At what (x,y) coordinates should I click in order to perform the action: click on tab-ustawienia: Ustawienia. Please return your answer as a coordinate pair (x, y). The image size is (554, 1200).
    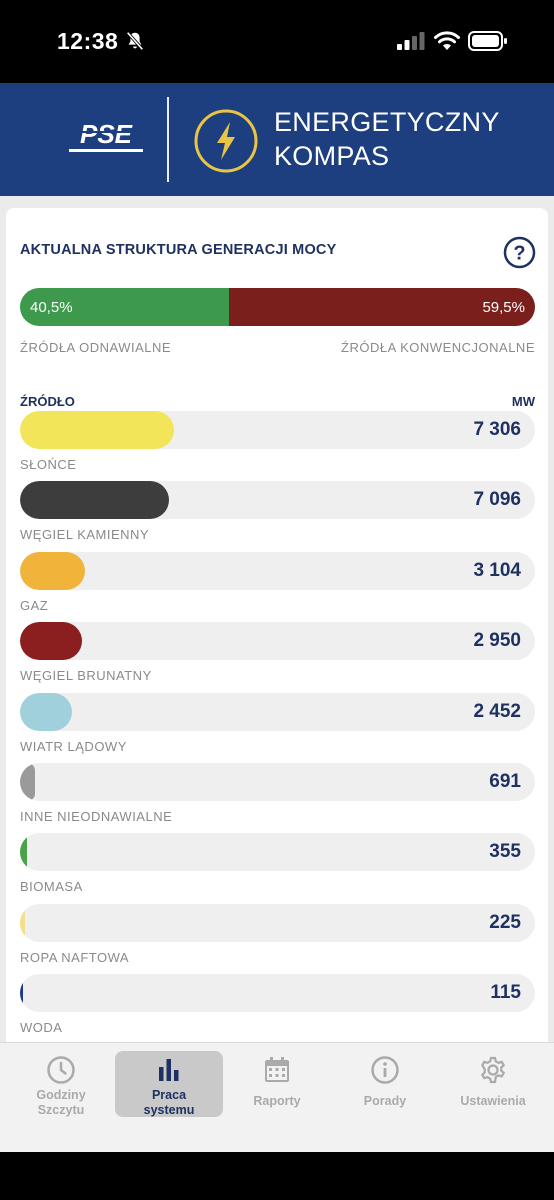
    Looking at the image, I should click on (493, 1084).